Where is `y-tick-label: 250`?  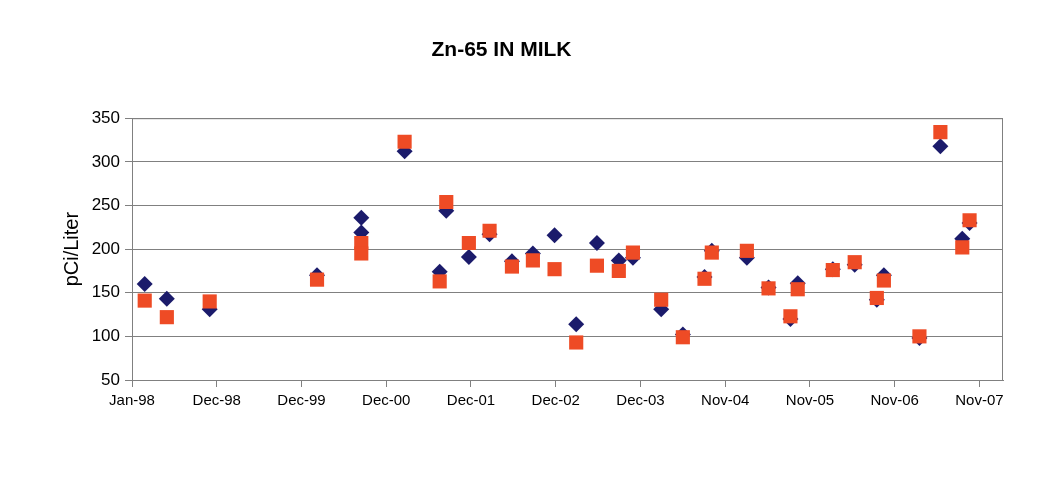
y-tick-label: 250 is located at coordinates (105, 205).